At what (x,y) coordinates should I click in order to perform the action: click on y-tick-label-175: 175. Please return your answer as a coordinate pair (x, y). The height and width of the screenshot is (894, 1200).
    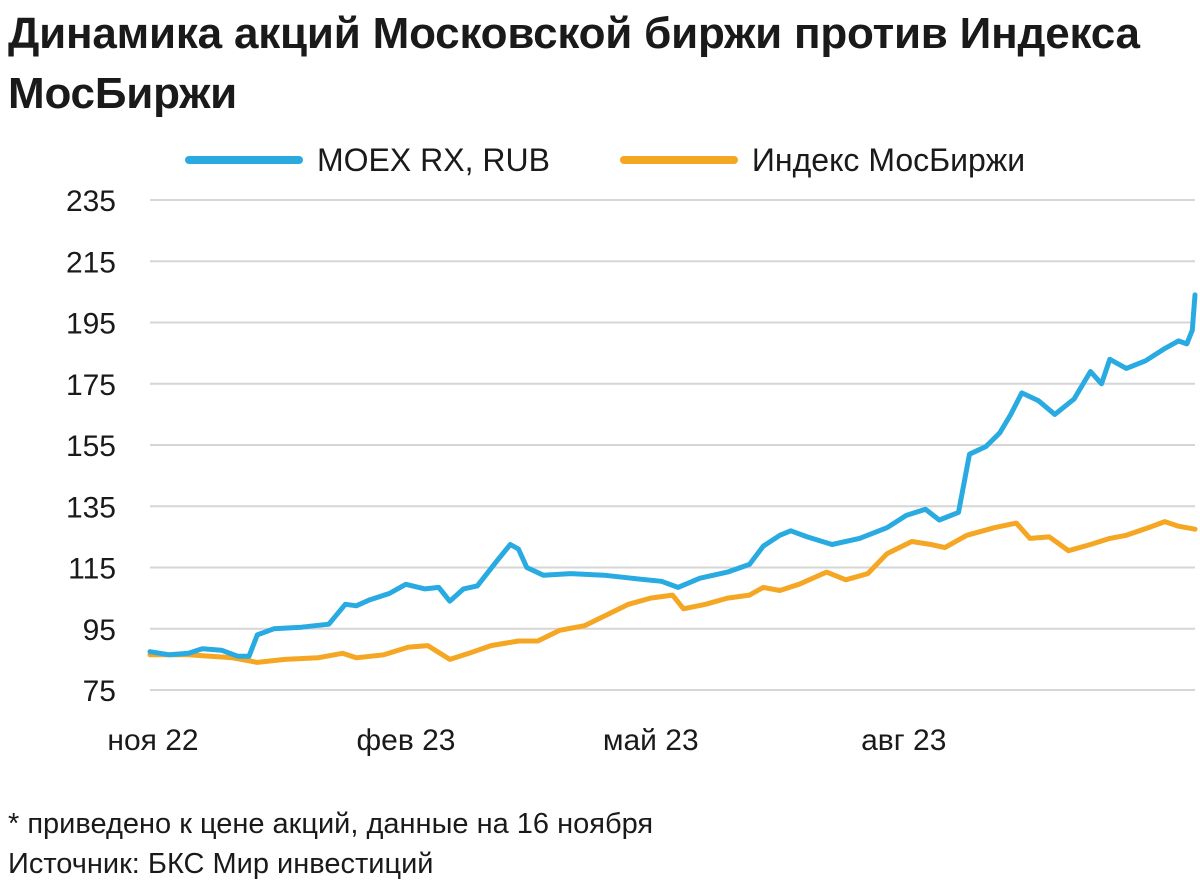
    Looking at the image, I should click on (91, 385).